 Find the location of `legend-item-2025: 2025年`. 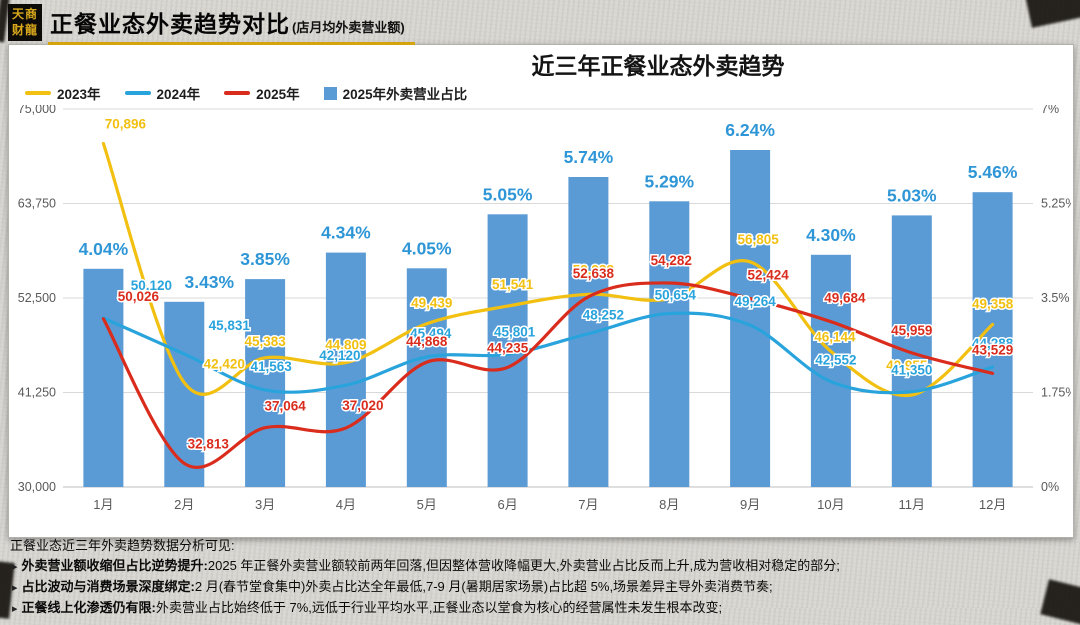

legend-item-2025: 2025年 is located at coordinates (262, 93).